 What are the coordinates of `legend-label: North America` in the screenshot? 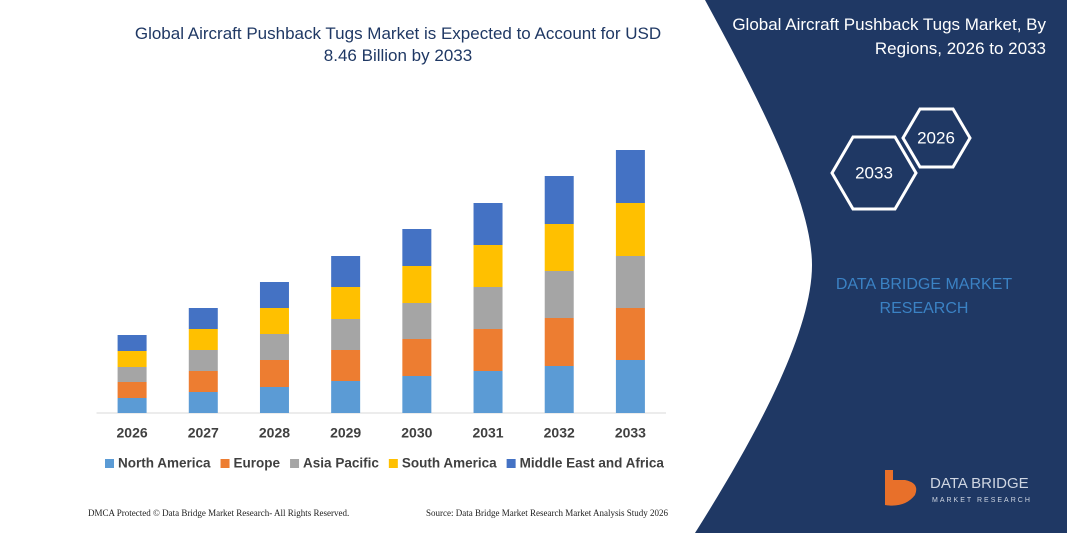 It's located at (164, 463).